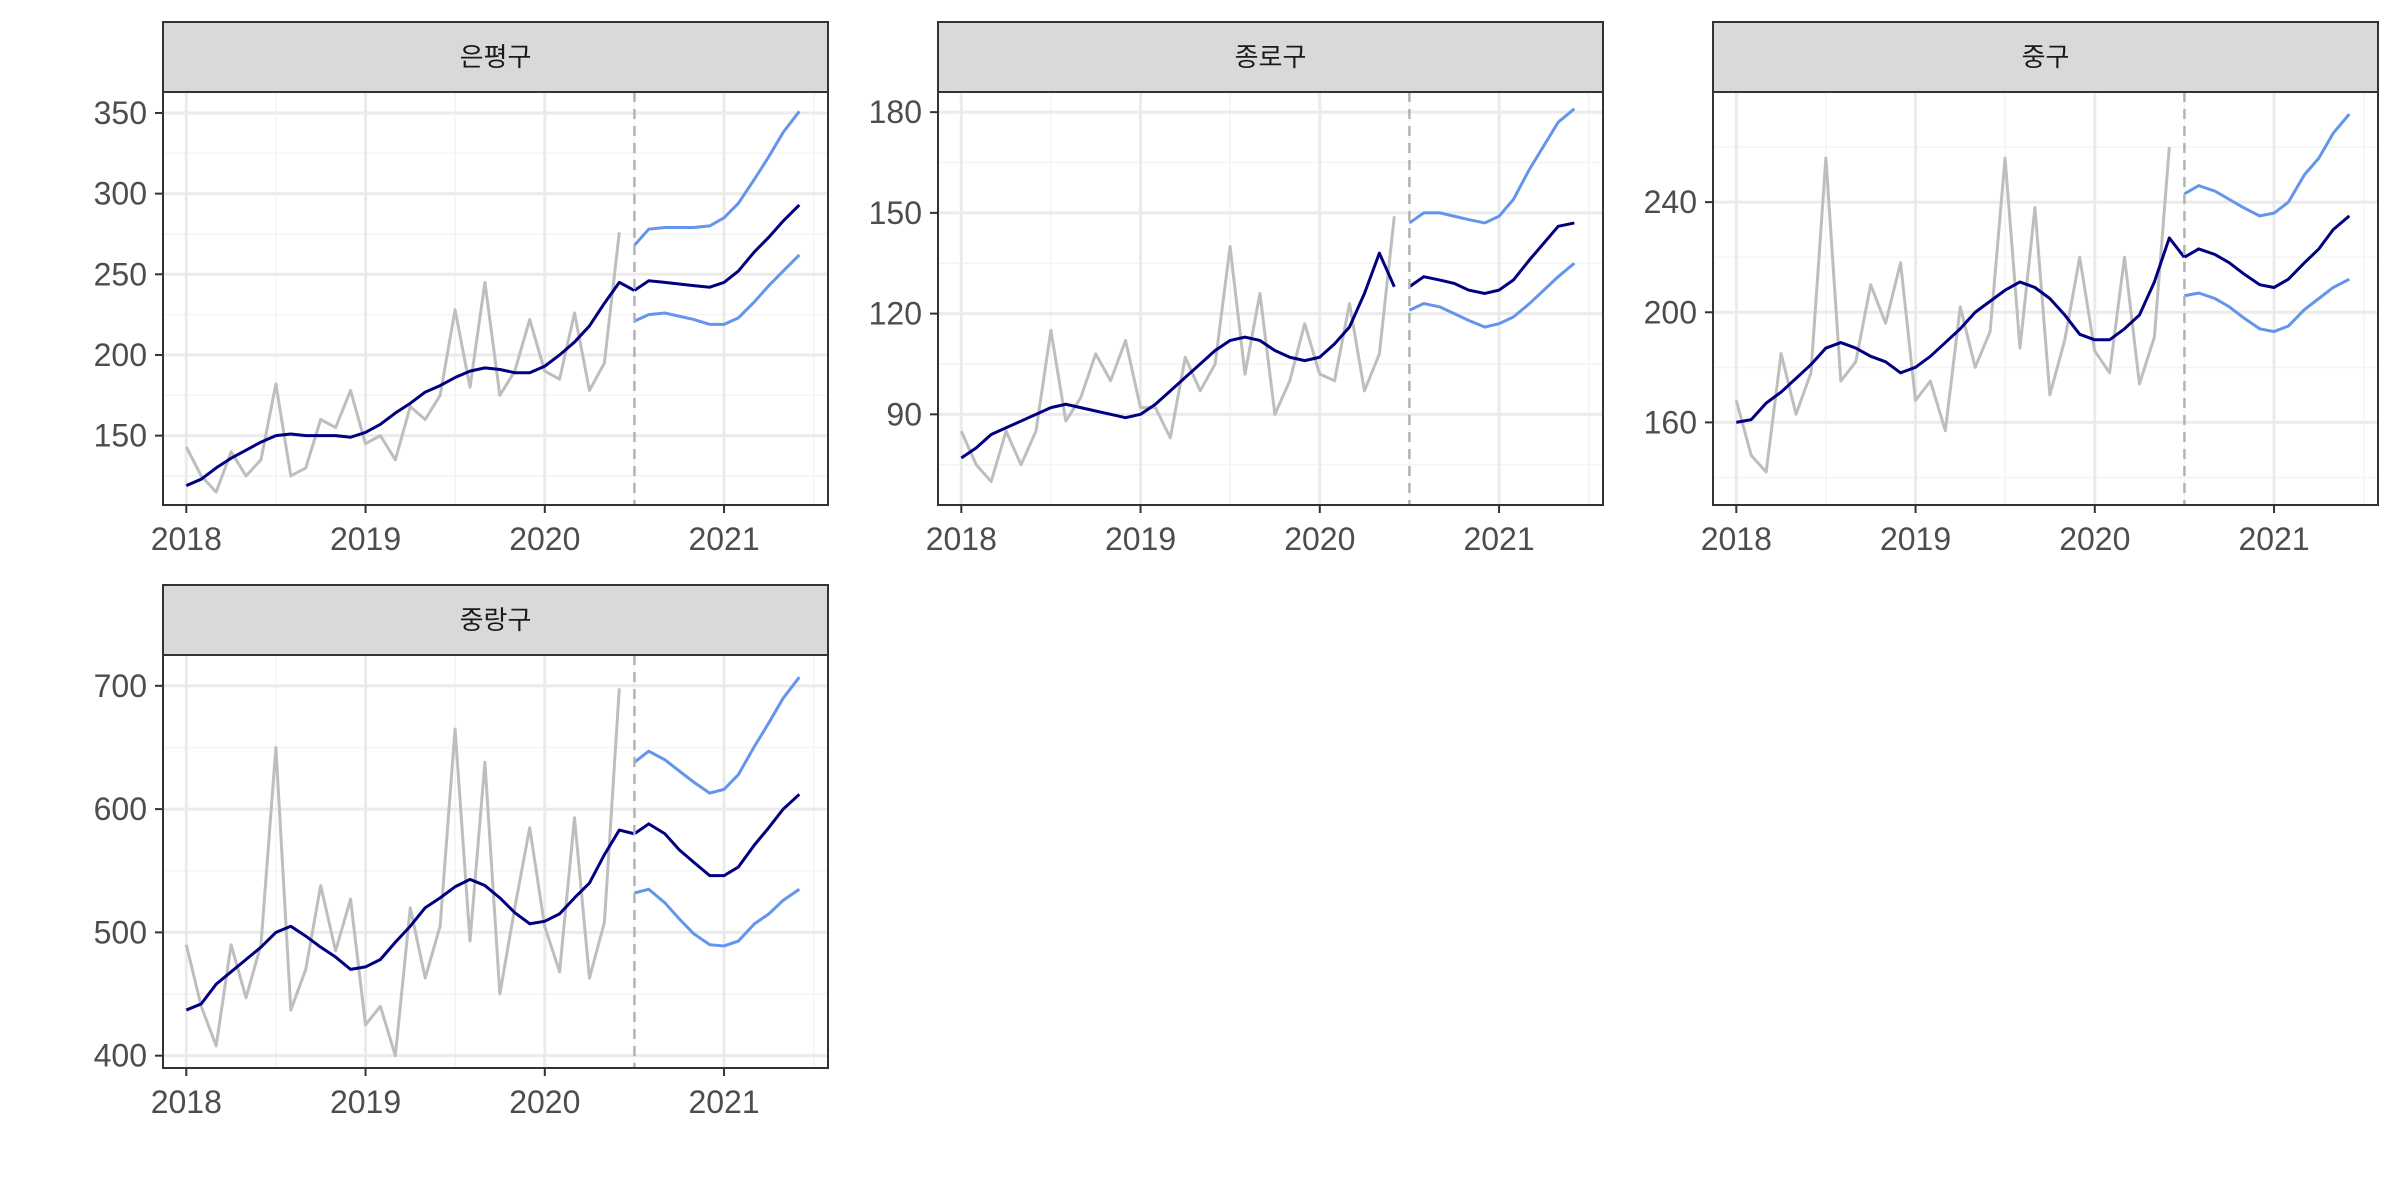 This screenshot has height=1200, width=2400. I want to click on y-tick-label: 500, so click(120, 932).